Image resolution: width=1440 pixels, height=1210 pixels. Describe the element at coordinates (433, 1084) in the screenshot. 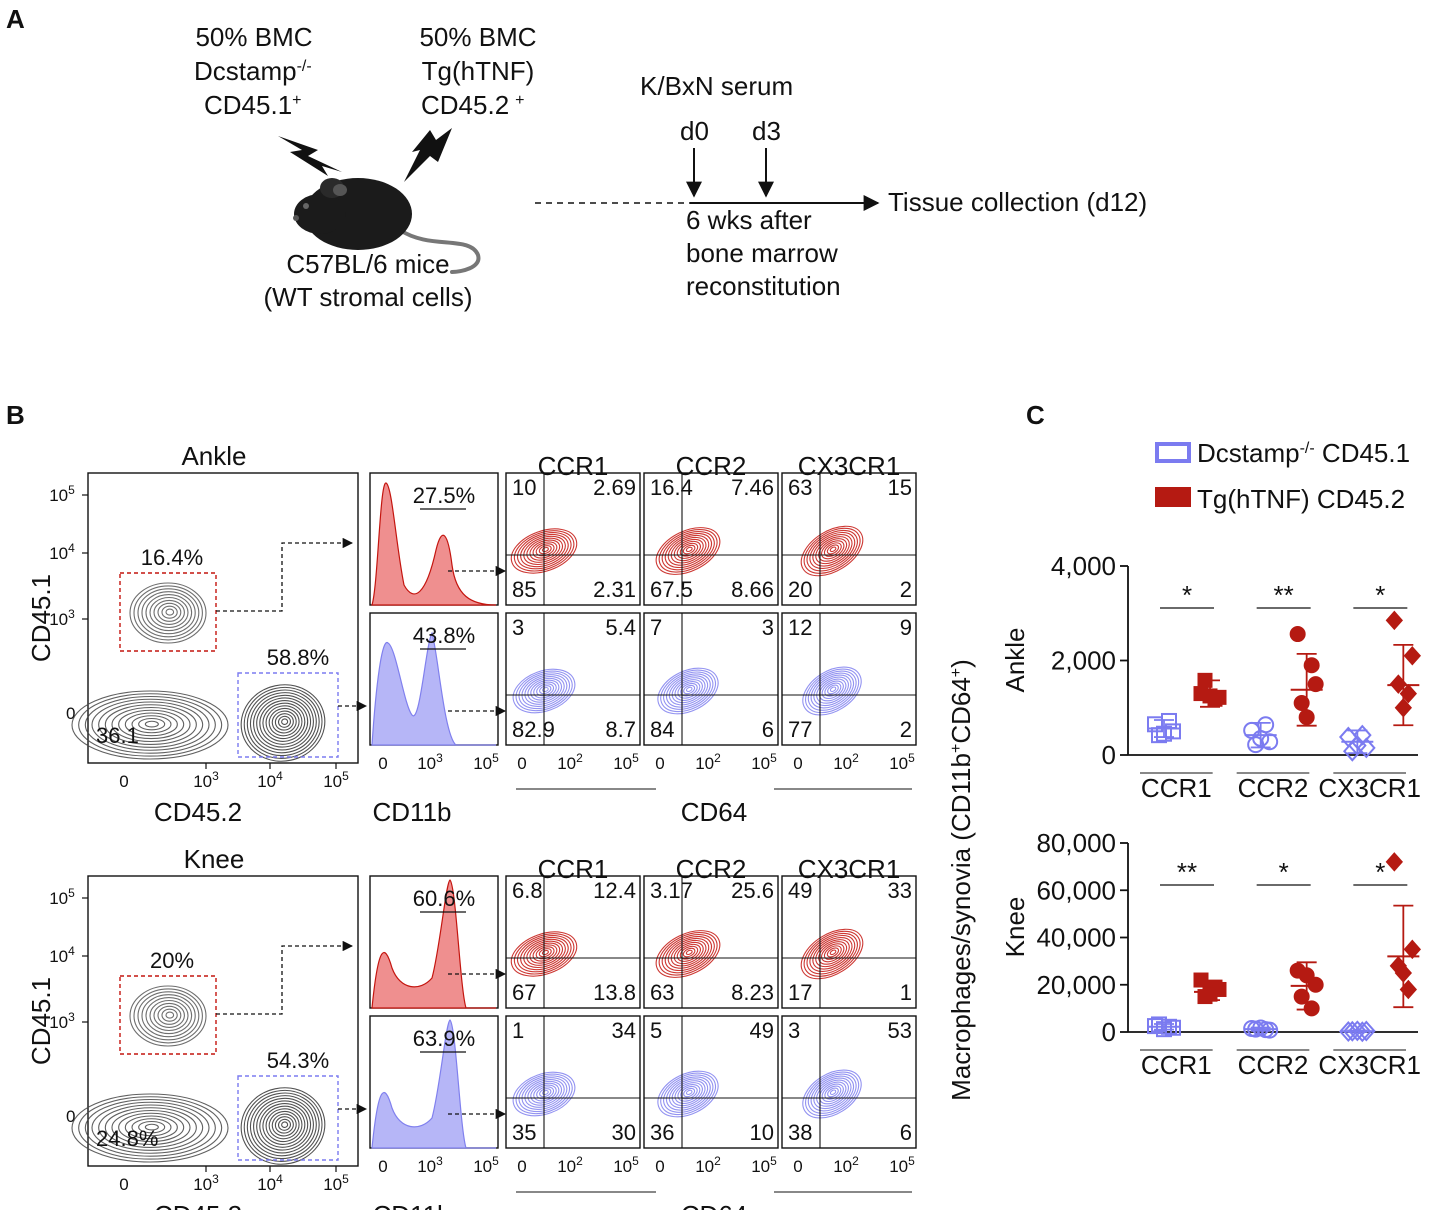

I see `knee-hist-blue-curve` at that location.